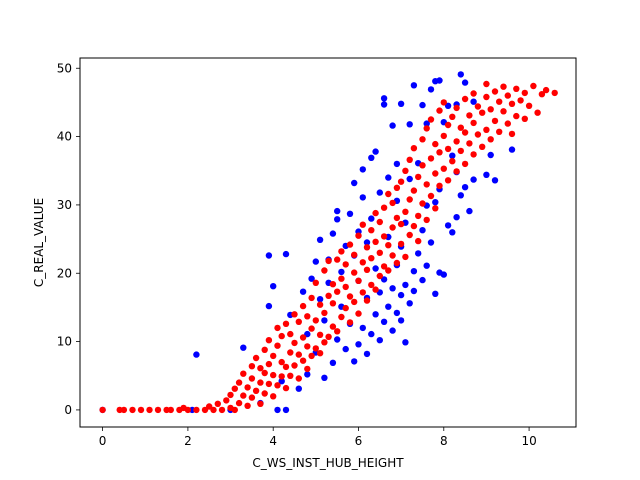 This screenshot has width=640, height=480. What do you see at coordinates (64, 342) in the screenshot?
I see `y-tick-label: 10` at bounding box center [64, 342].